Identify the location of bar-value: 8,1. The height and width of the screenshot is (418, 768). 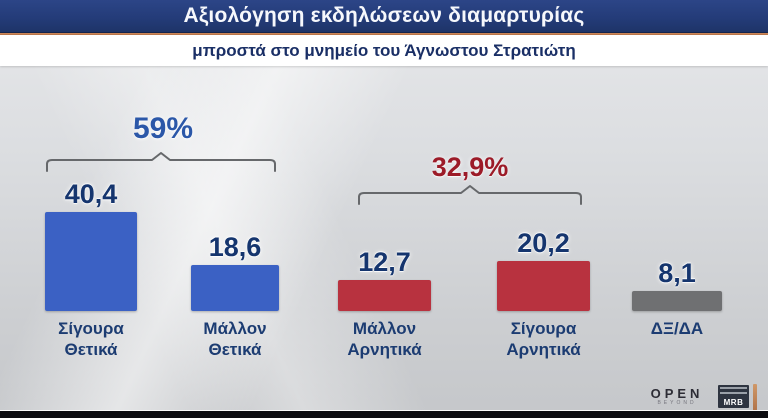
(677, 273).